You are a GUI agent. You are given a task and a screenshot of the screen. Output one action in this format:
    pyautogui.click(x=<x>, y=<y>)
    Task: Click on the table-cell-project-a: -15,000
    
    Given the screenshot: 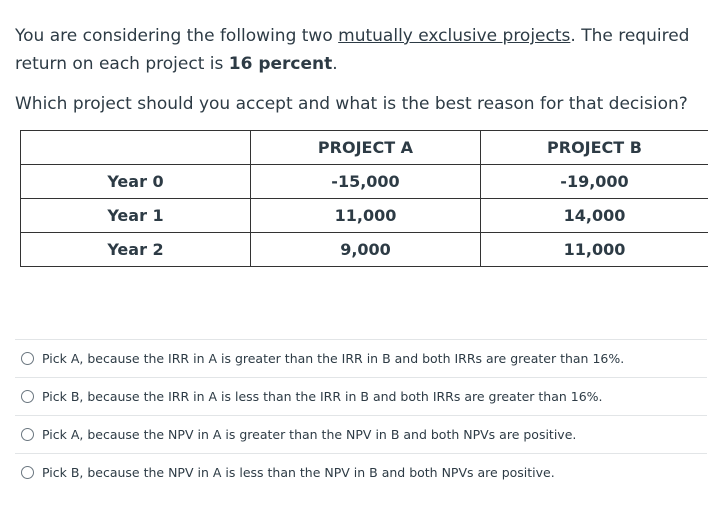 What is the action you would take?
    pyautogui.click(x=365, y=181)
    